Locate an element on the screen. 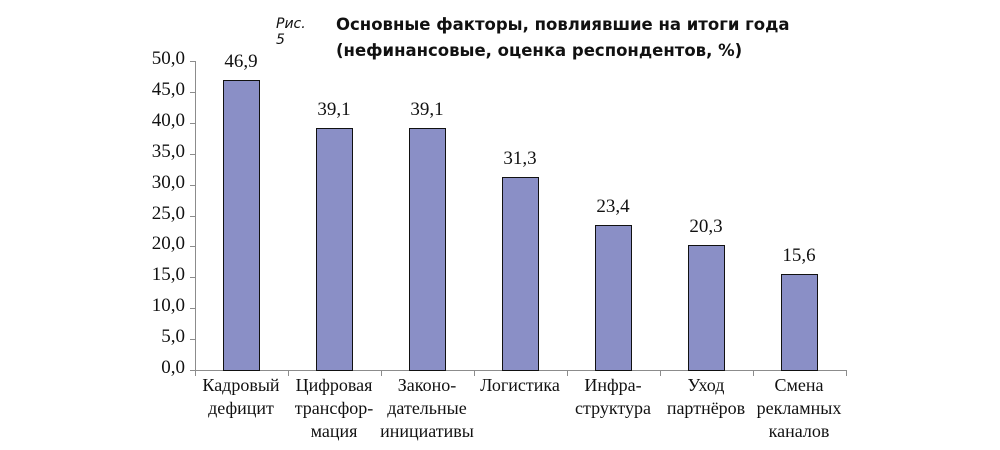 The height and width of the screenshot is (450, 1000). y-tick-label: 15,0 is located at coordinates (168, 274).